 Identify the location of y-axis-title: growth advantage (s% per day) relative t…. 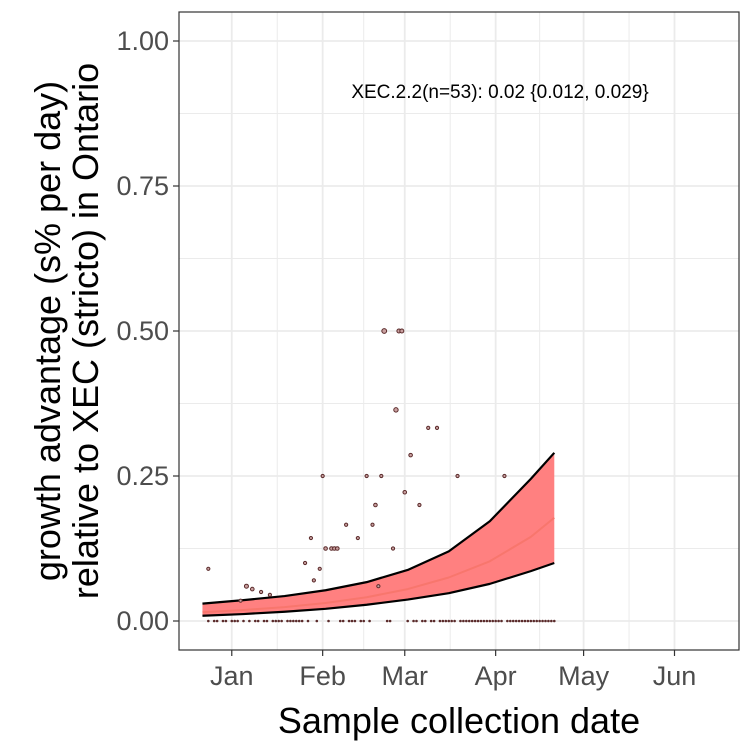
(66, 331).